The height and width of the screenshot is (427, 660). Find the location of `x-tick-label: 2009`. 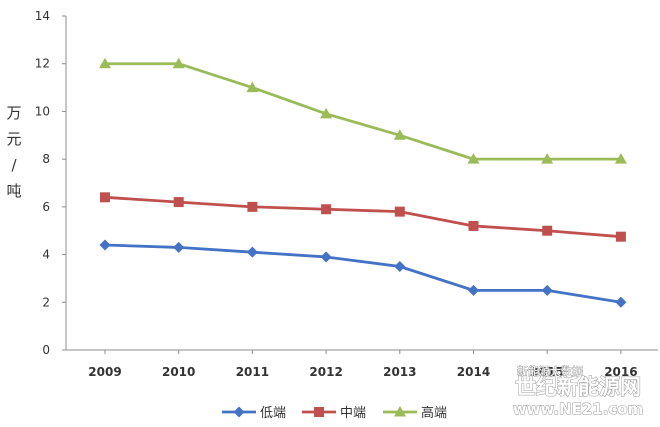

x-tick-label: 2009 is located at coordinates (104, 372).